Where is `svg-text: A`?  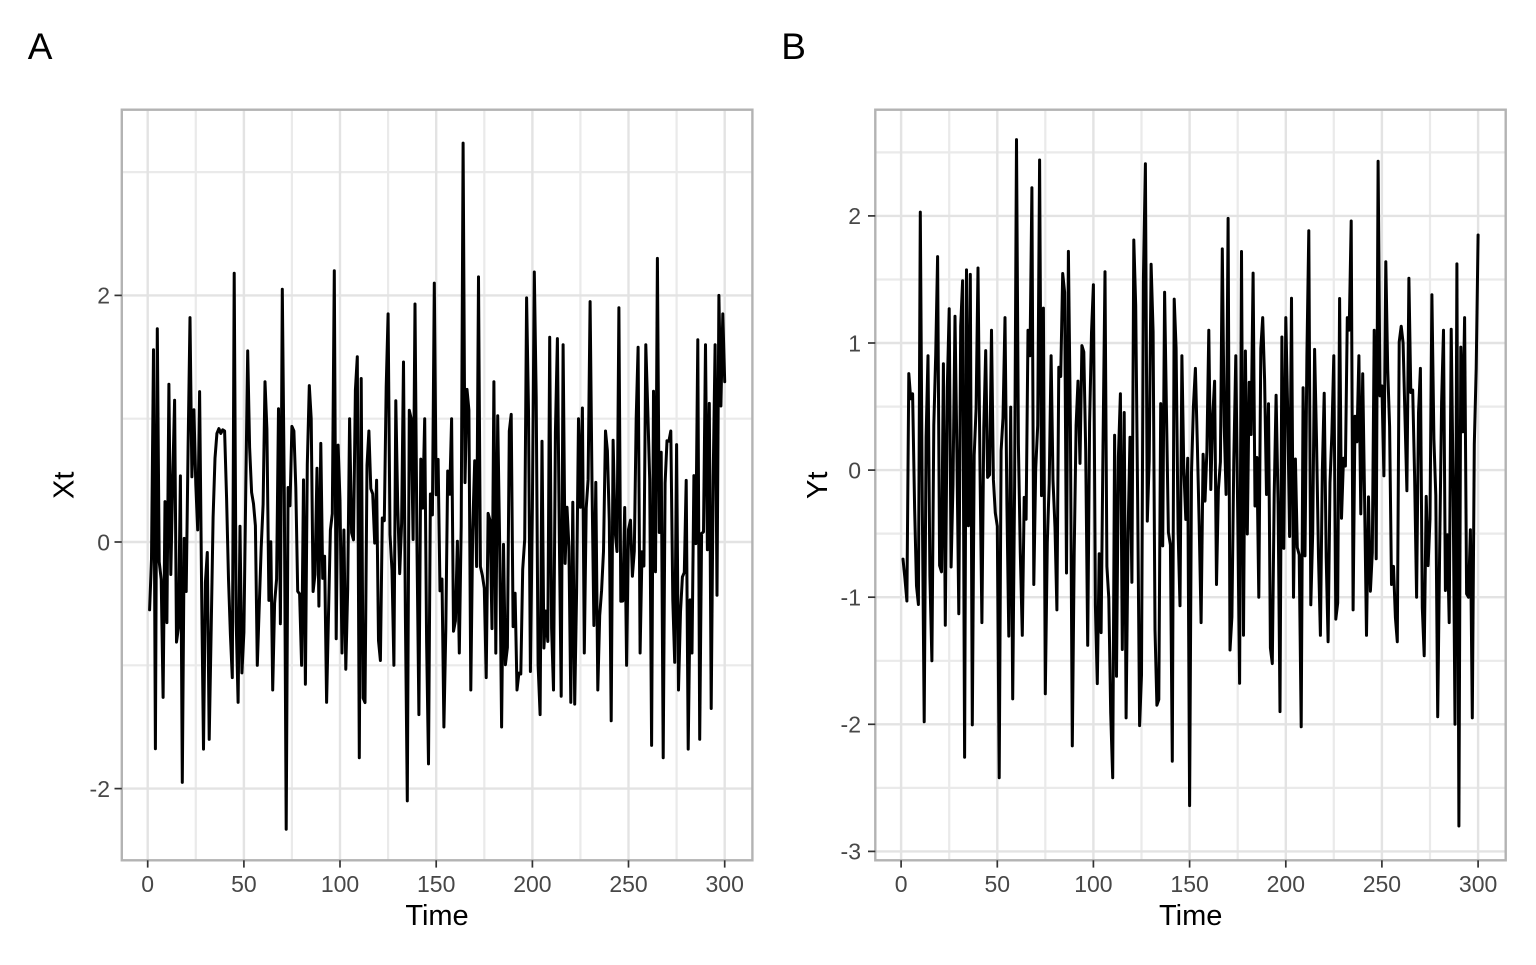
svg-text: A is located at coordinates (40, 46).